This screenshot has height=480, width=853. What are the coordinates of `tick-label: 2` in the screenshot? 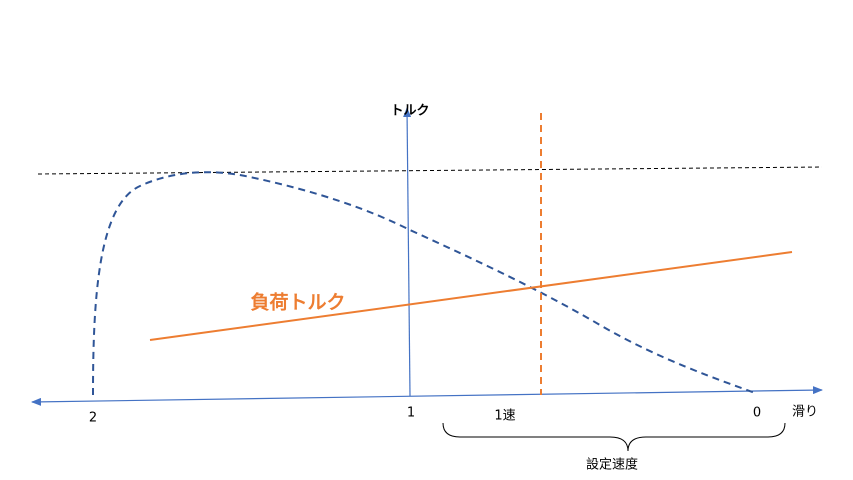 It's located at (93, 418).